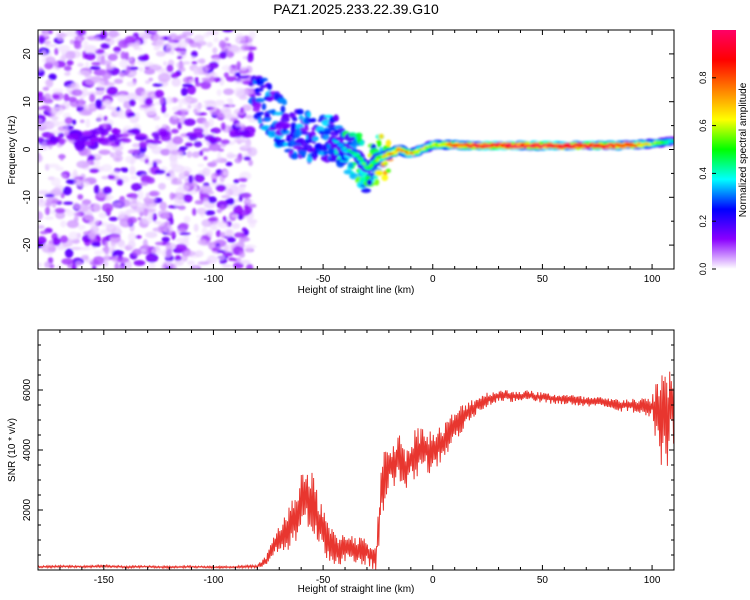 Image resolution: width=750 pixels, height=600 pixels. What do you see at coordinates (543, 279) in the screenshot?
I see `x-tick-label: 50` at bounding box center [543, 279].